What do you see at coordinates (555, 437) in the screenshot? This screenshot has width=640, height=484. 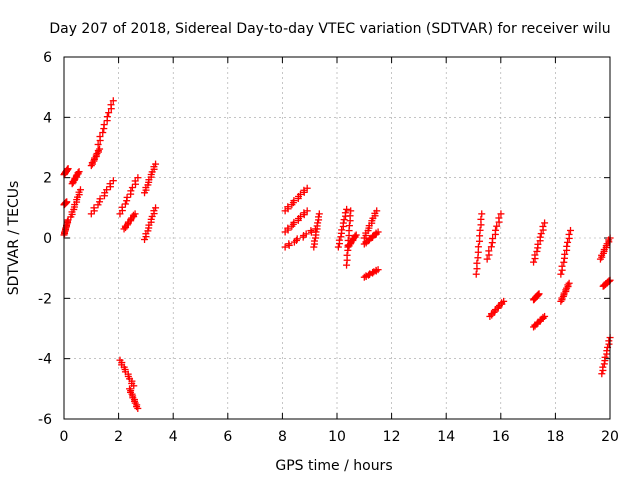 I see `x-tick-label: 18` at bounding box center [555, 437].